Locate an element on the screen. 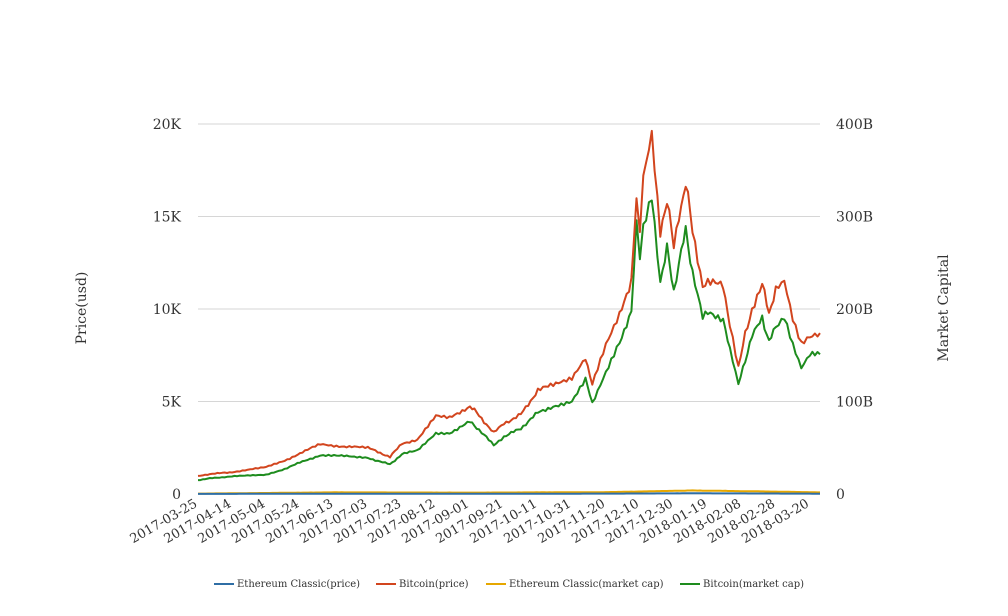 The width and height of the screenshot is (1008, 616). y-tick-left: 5K is located at coordinates (172, 403).